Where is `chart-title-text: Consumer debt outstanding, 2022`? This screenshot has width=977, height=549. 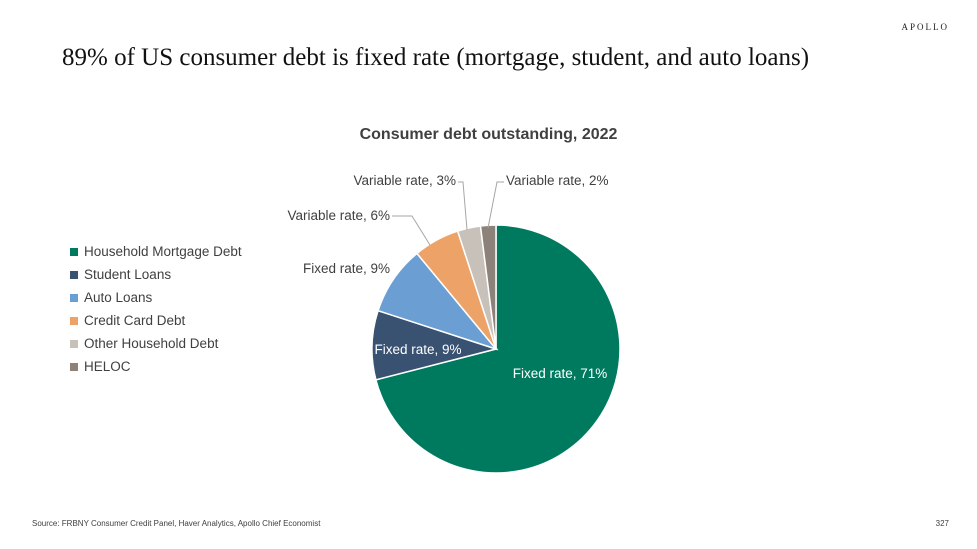 chart-title-text: Consumer debt outstanding, 2022 is located at coordinates (488, 134).